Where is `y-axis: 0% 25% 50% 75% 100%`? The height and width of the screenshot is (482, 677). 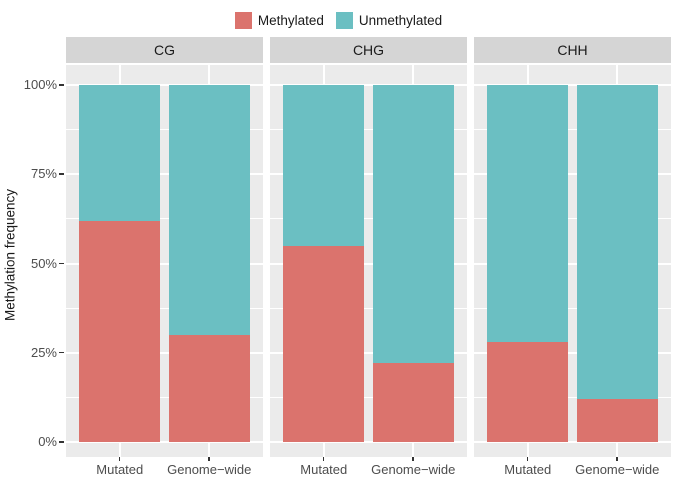 y-axis: 0% 25% 50% 75% 100% is located at coordinates (43, 261).